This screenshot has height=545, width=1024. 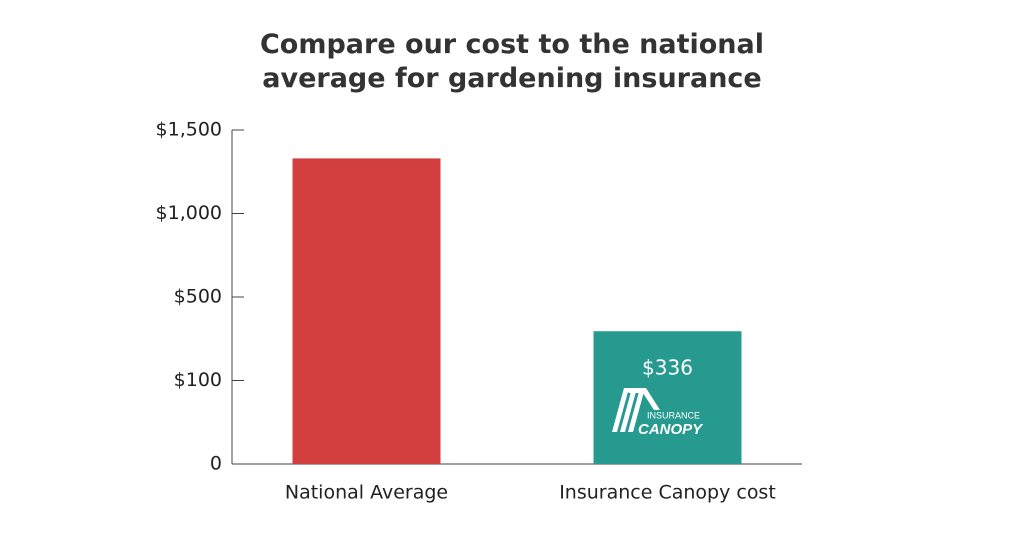 What do you see at coordinates (667, 368) in the screenshot?
I see `value-label: $336` at bounding box center [667, 368].